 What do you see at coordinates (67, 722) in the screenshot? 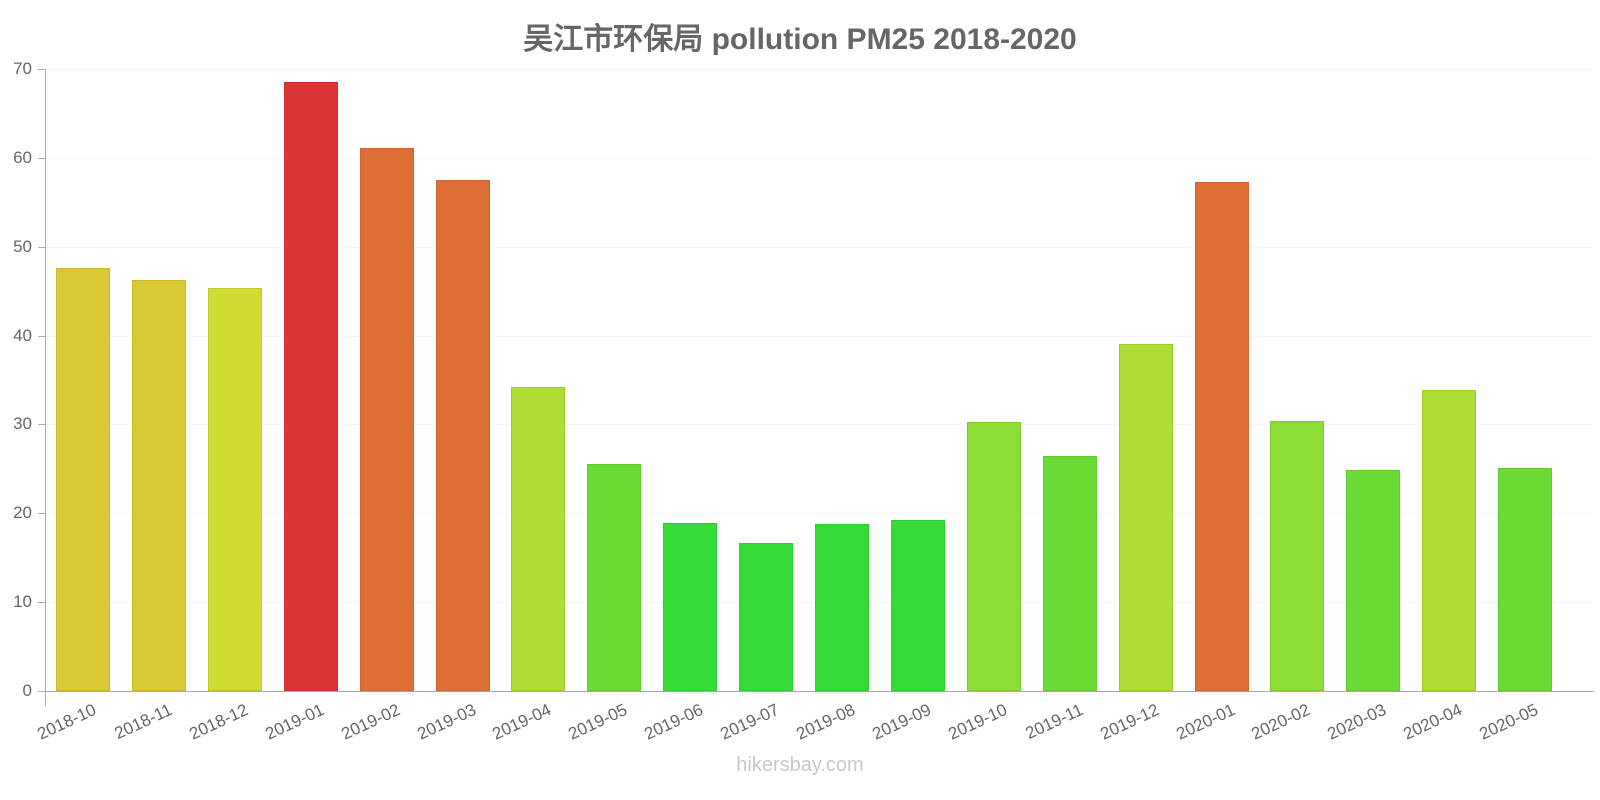
I see `x-tick-label: 2018-10` at bounding box center [67, 722].